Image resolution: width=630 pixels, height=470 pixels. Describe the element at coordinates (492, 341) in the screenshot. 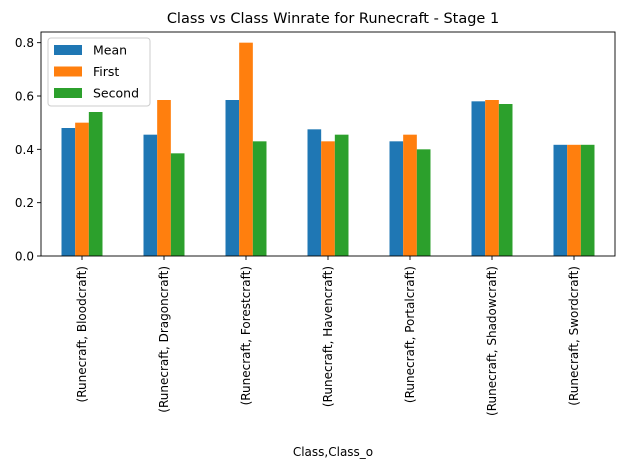

I see `x-tick-label: (Runecraft, Shadowcraft)` at that location.